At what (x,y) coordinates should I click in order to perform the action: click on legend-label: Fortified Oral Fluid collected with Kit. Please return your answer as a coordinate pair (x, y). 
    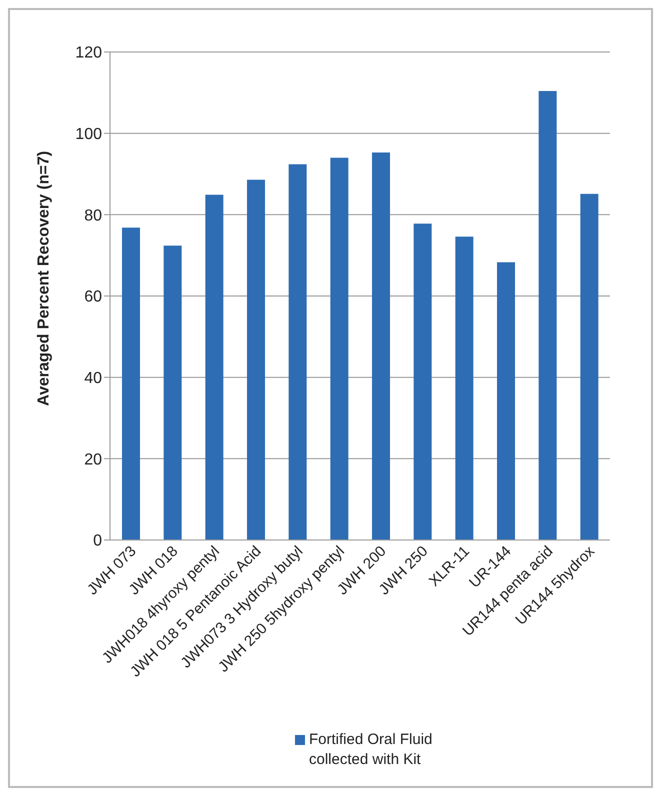
    Looking at the image, I should click on (371, 750).